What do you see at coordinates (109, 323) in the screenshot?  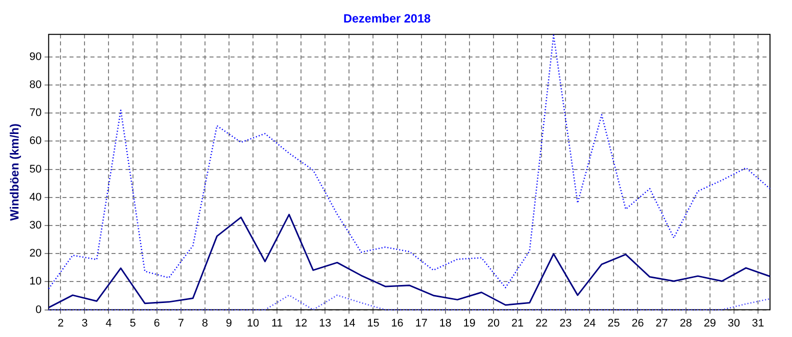 I see `x-tick-label: 4` at bounding box center [109, 323].